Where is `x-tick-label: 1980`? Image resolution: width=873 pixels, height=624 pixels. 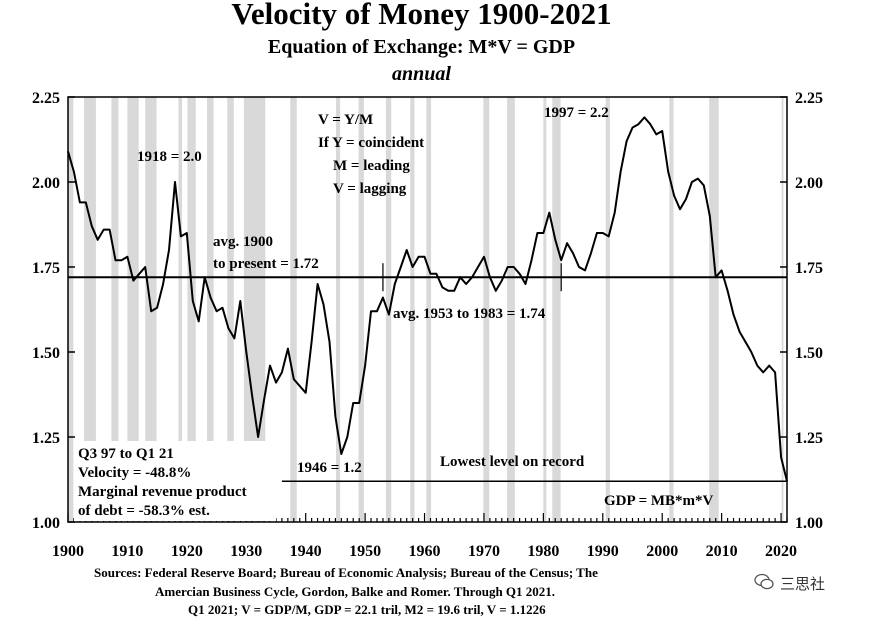 x-tick-label: 1980 is located at coordinates (543, 551).